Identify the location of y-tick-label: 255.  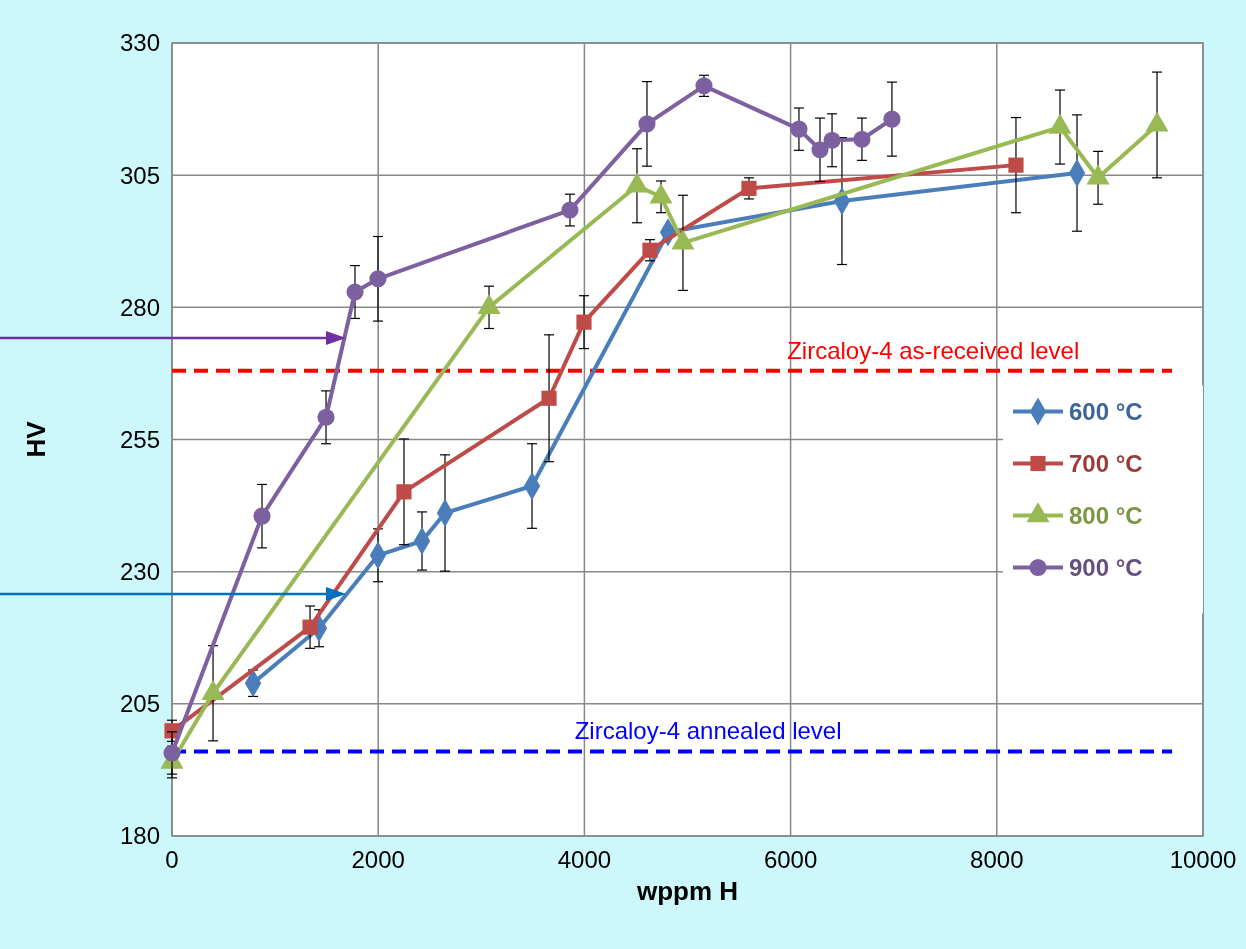
(139, 439).